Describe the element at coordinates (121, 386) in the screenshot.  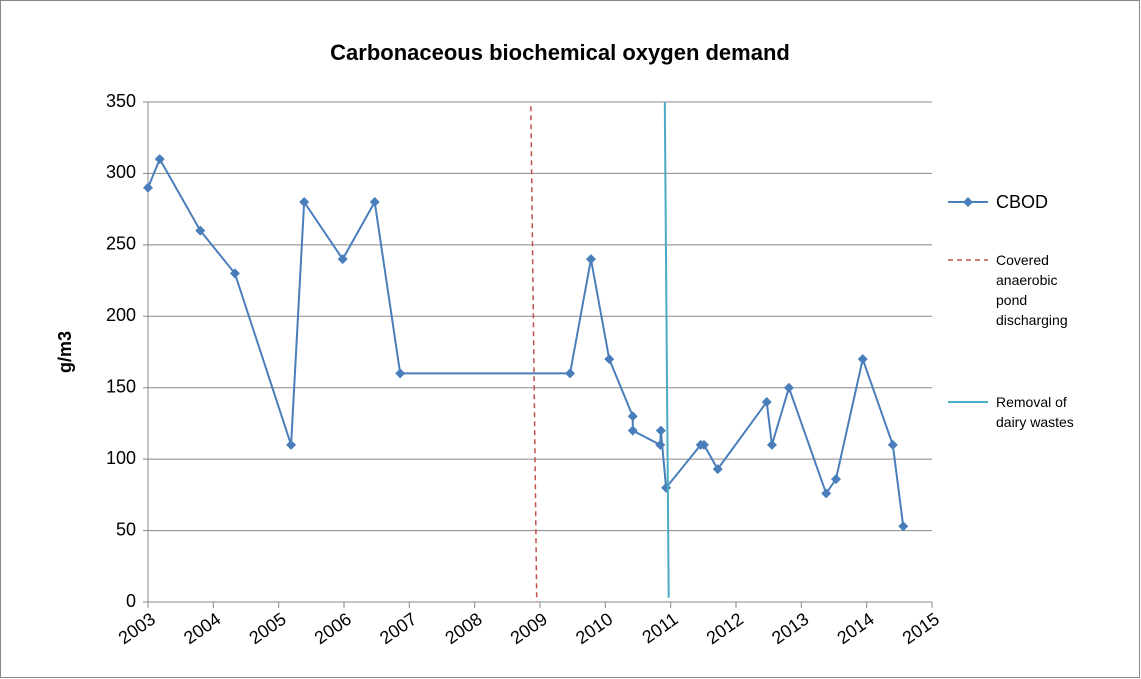
I see `y-tick-label: 150` at that location.